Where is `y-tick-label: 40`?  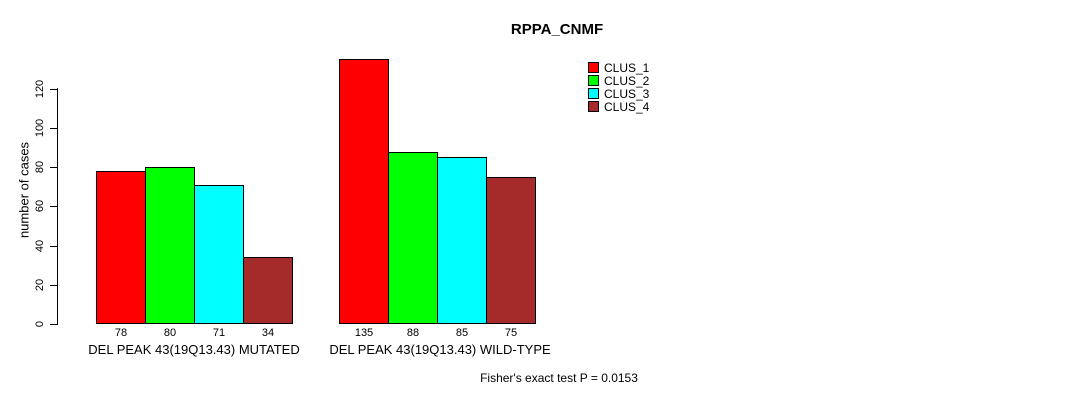 y-tick-label: 40 is located at coordinates (40, 246).